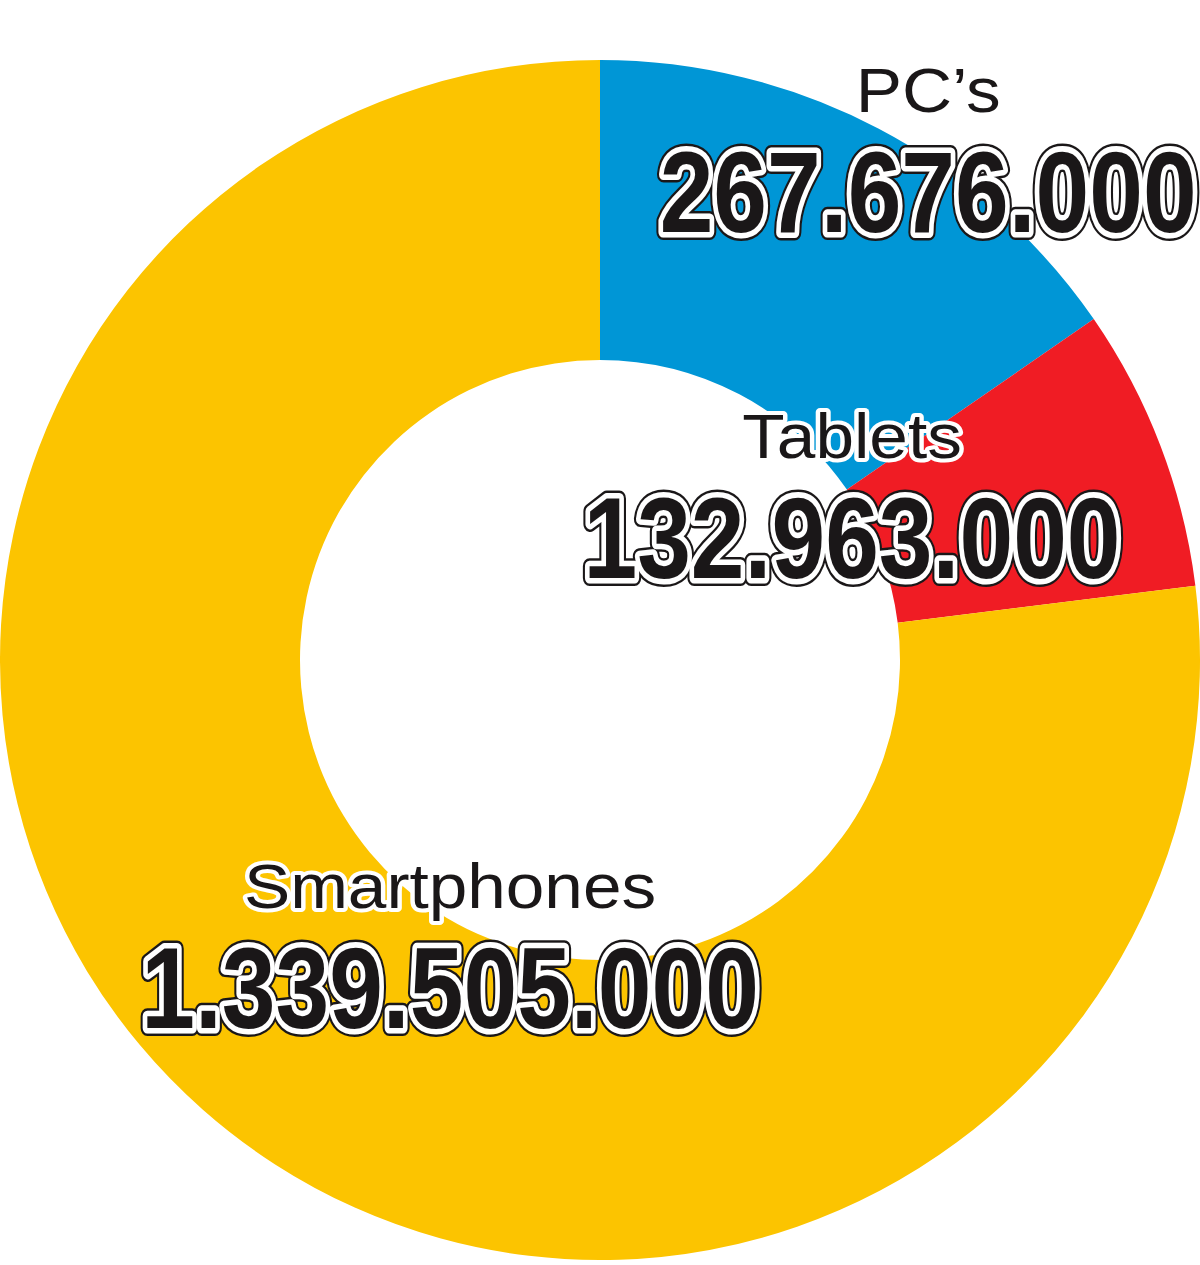  What do you see at coordinates (928, 90) in the screenshot?
I see `slice-label: PC’s` at bounding box center [928, 90].